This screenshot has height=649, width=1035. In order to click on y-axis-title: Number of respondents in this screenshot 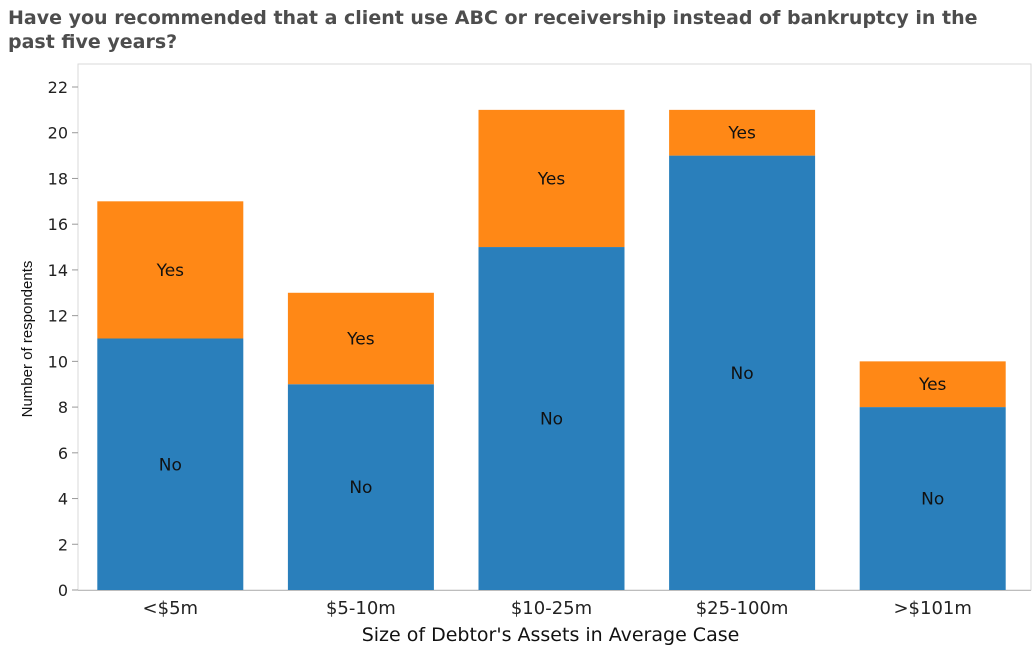, I will do `click(27, 339)`.